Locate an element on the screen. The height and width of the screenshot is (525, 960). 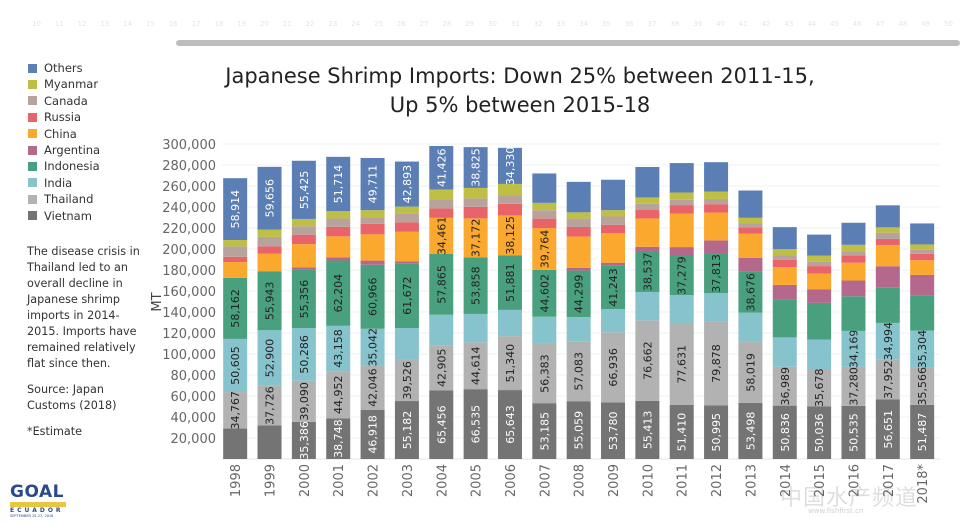
ruler-number: 43 is located at coordinates (789, 24).